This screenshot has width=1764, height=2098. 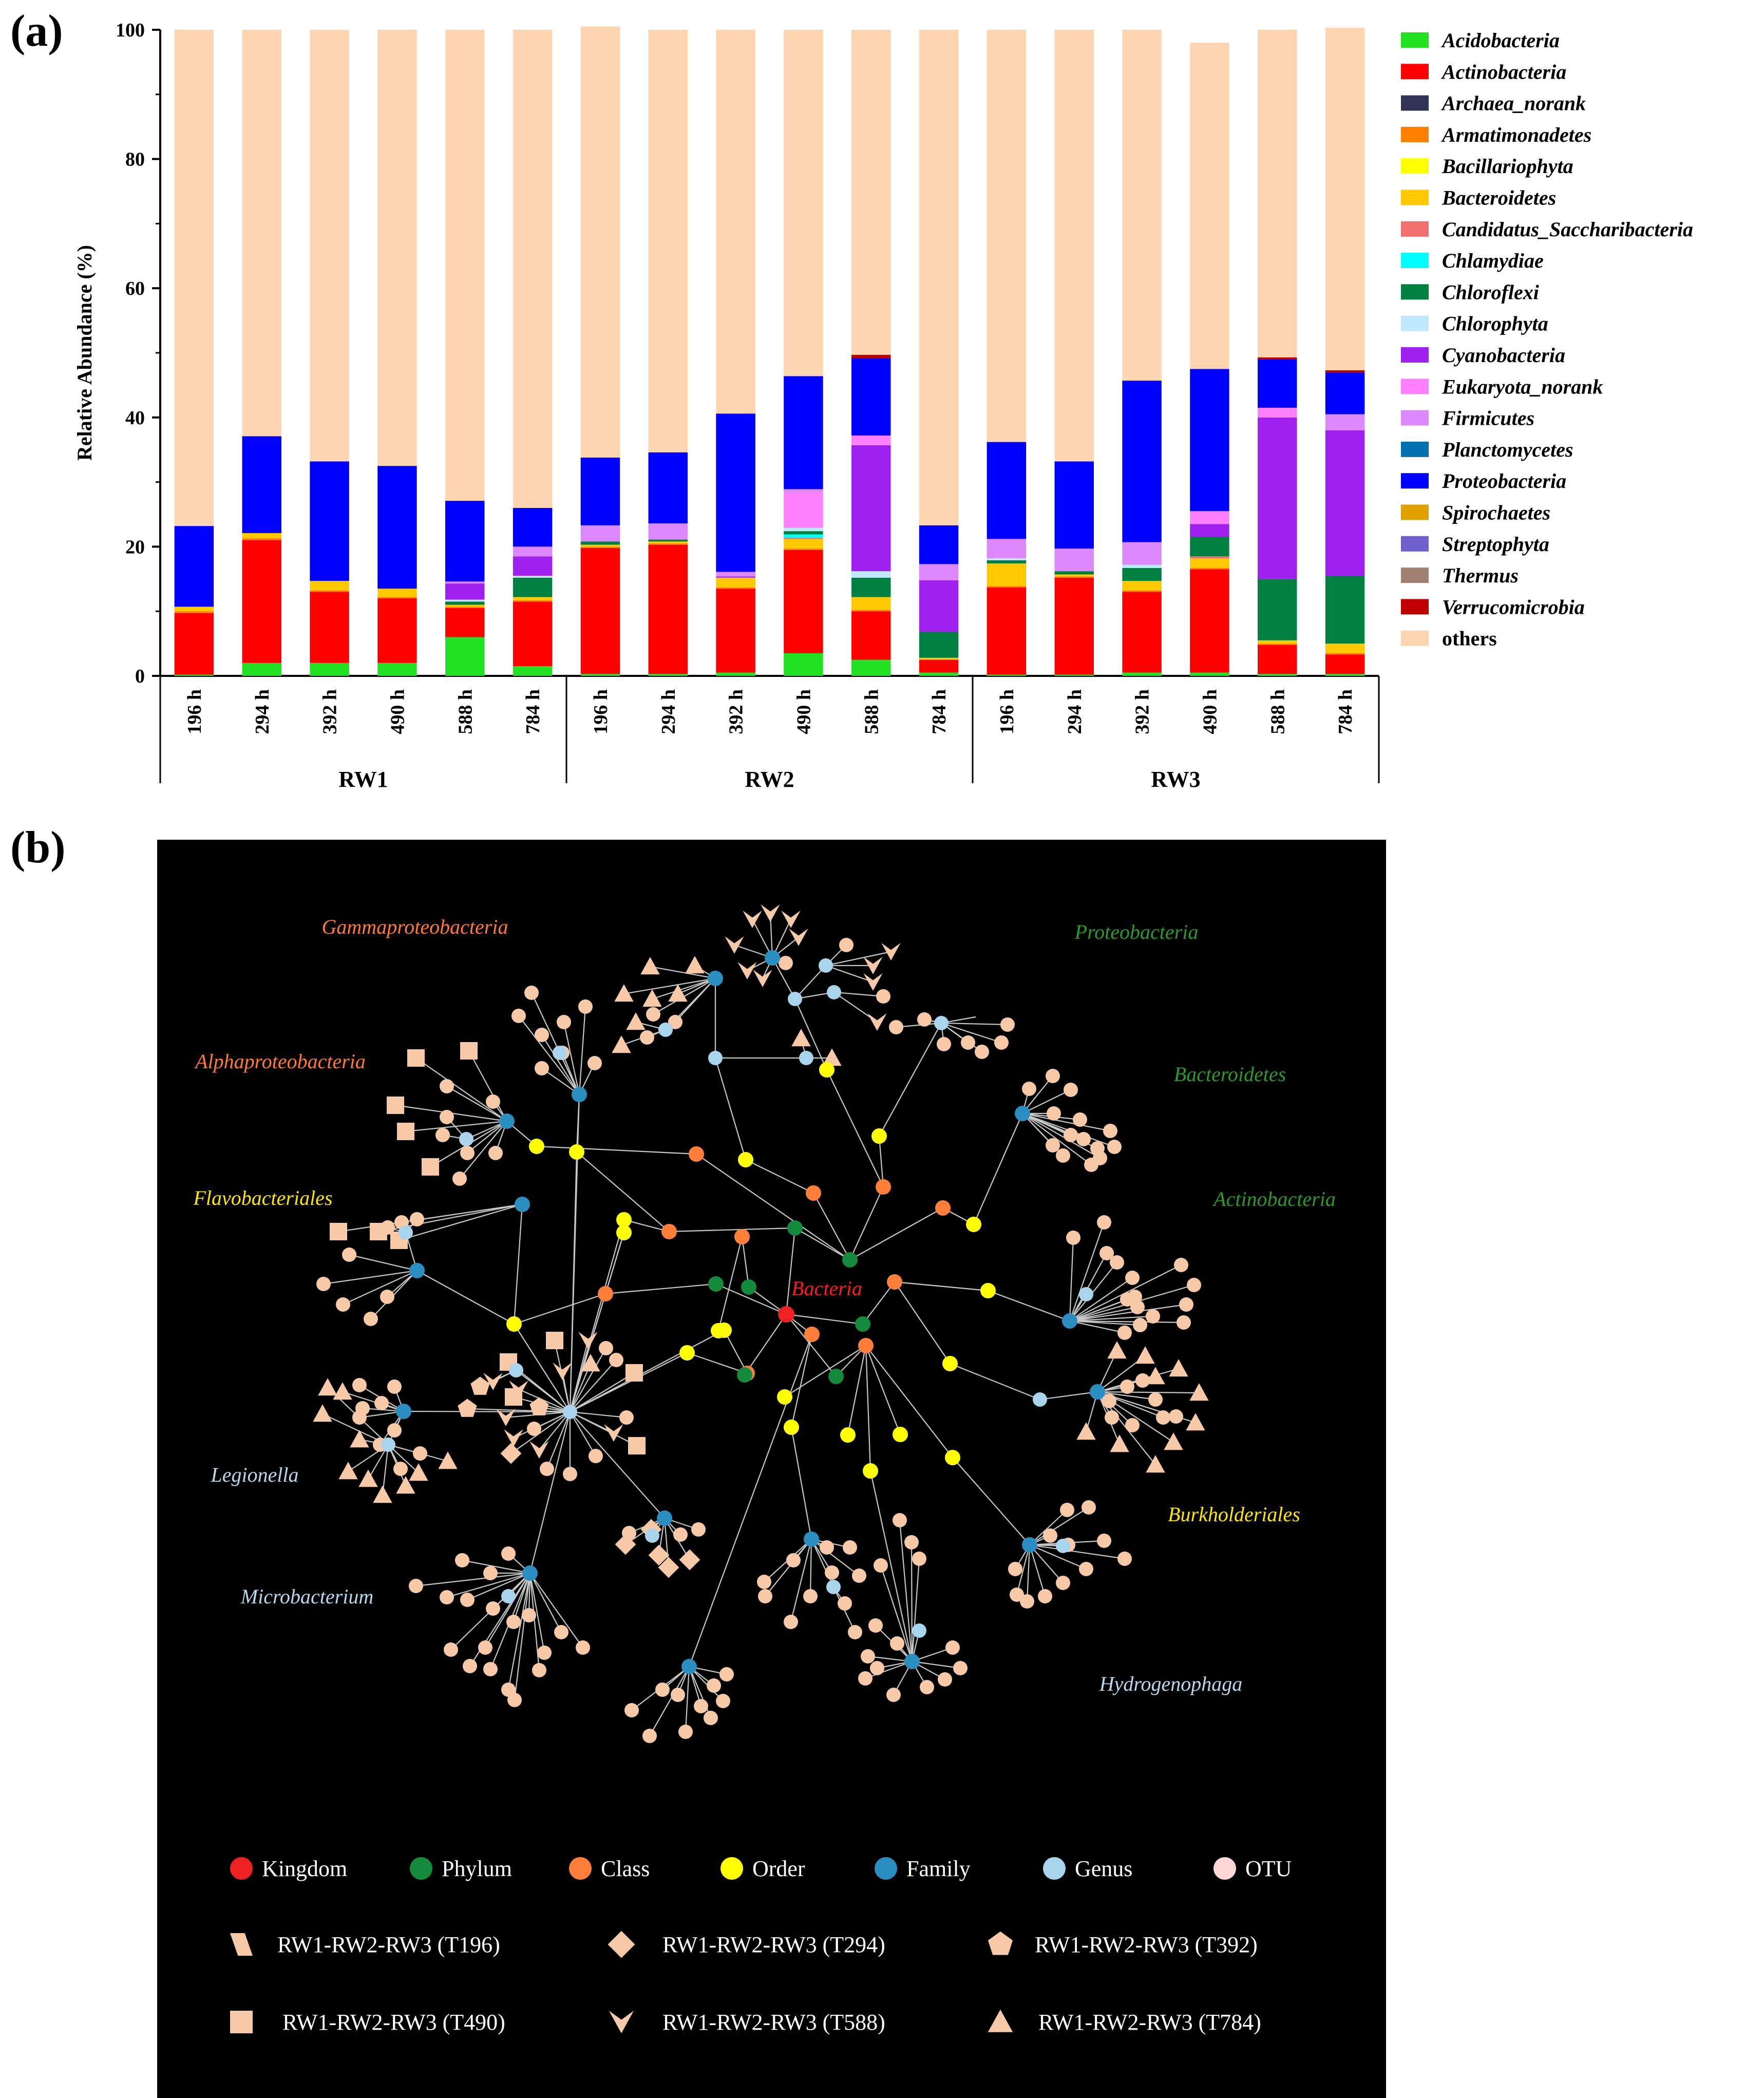 I want to click on bar-rw3-196-h-others, so click(x=1007, y=236).